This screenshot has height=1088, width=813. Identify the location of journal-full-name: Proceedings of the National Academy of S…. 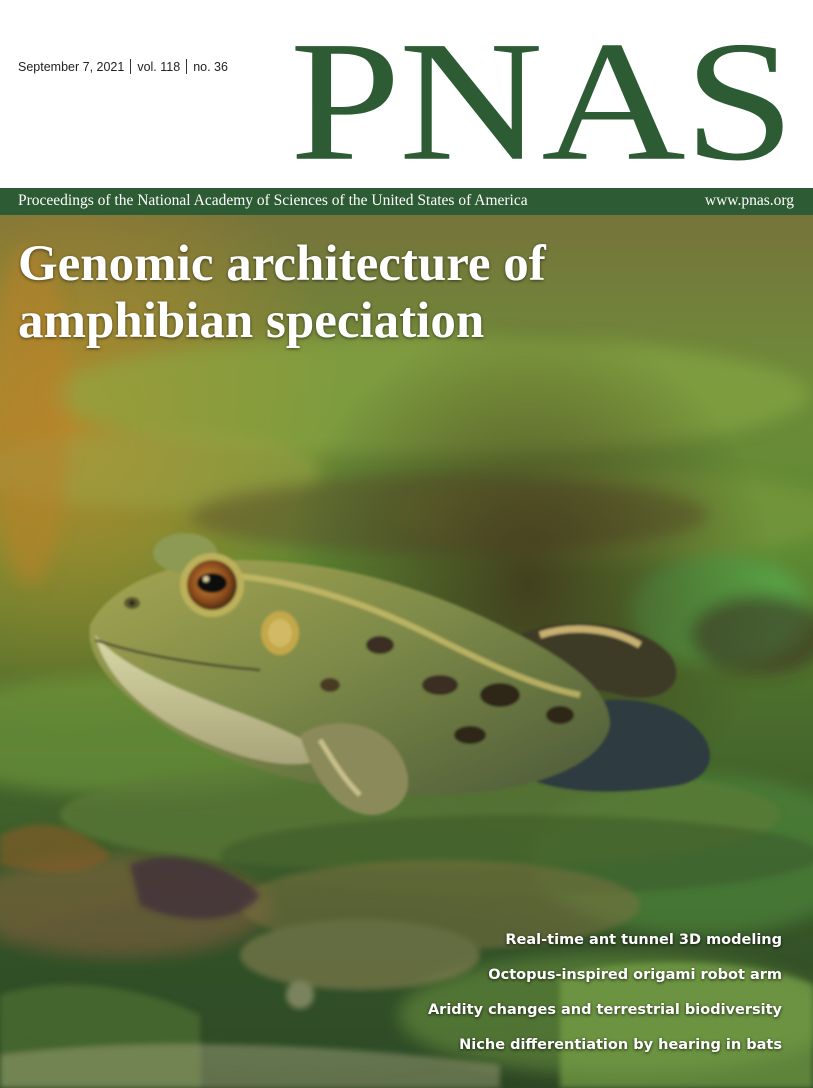
(273, 200).